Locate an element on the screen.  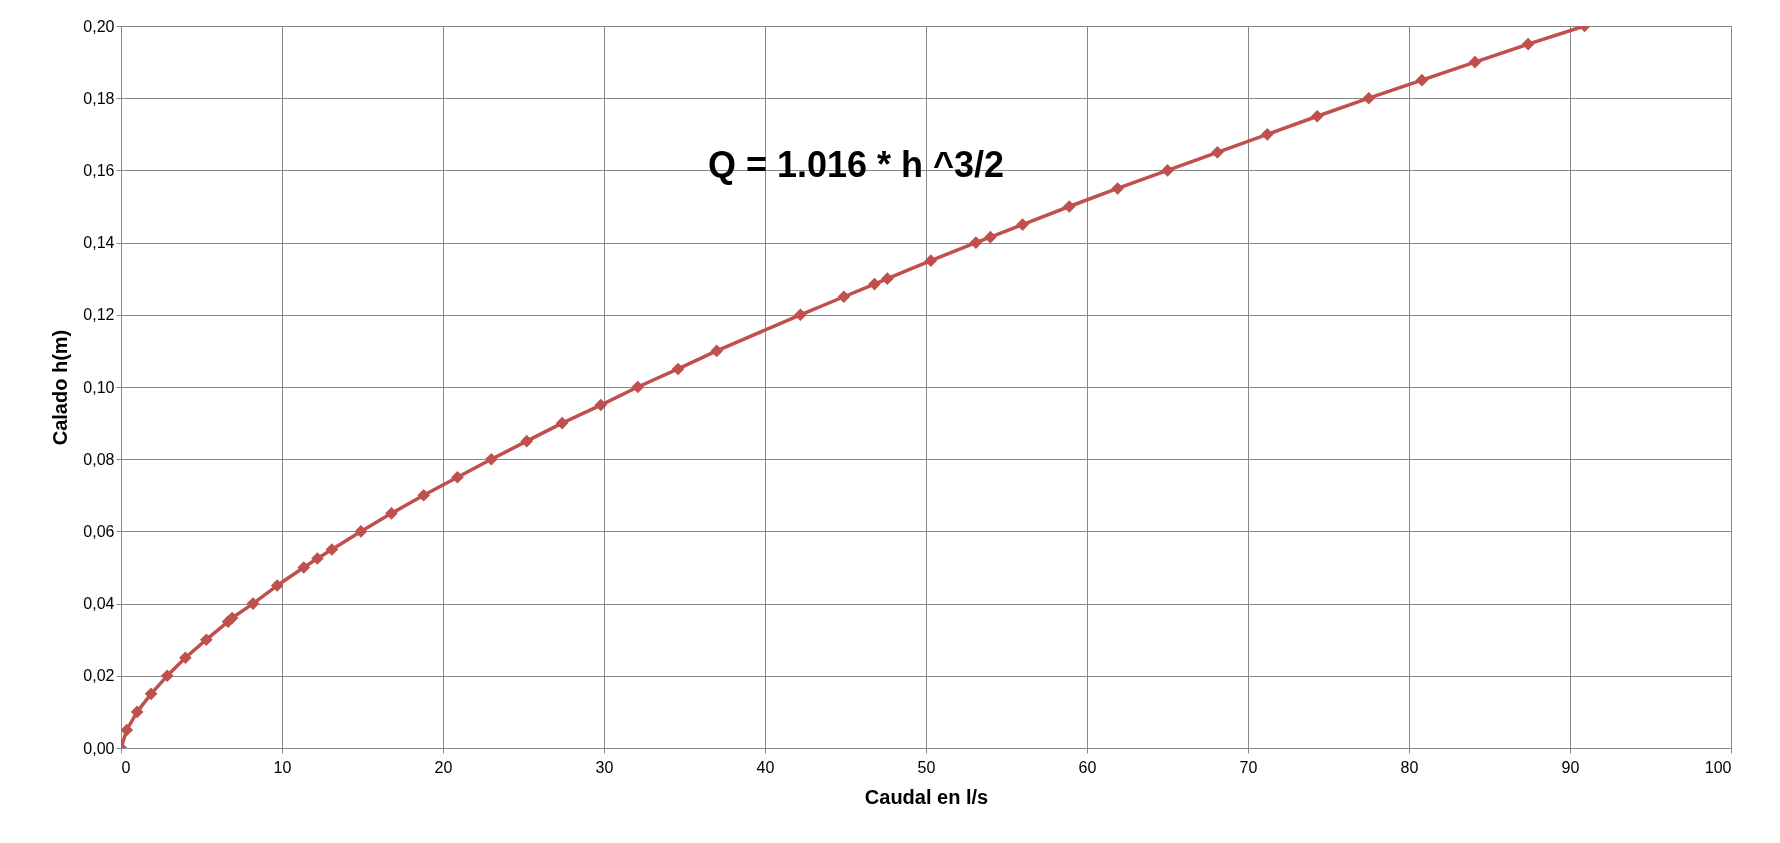
y-tick-label: 0,18 is located at coordinates (99, 98).